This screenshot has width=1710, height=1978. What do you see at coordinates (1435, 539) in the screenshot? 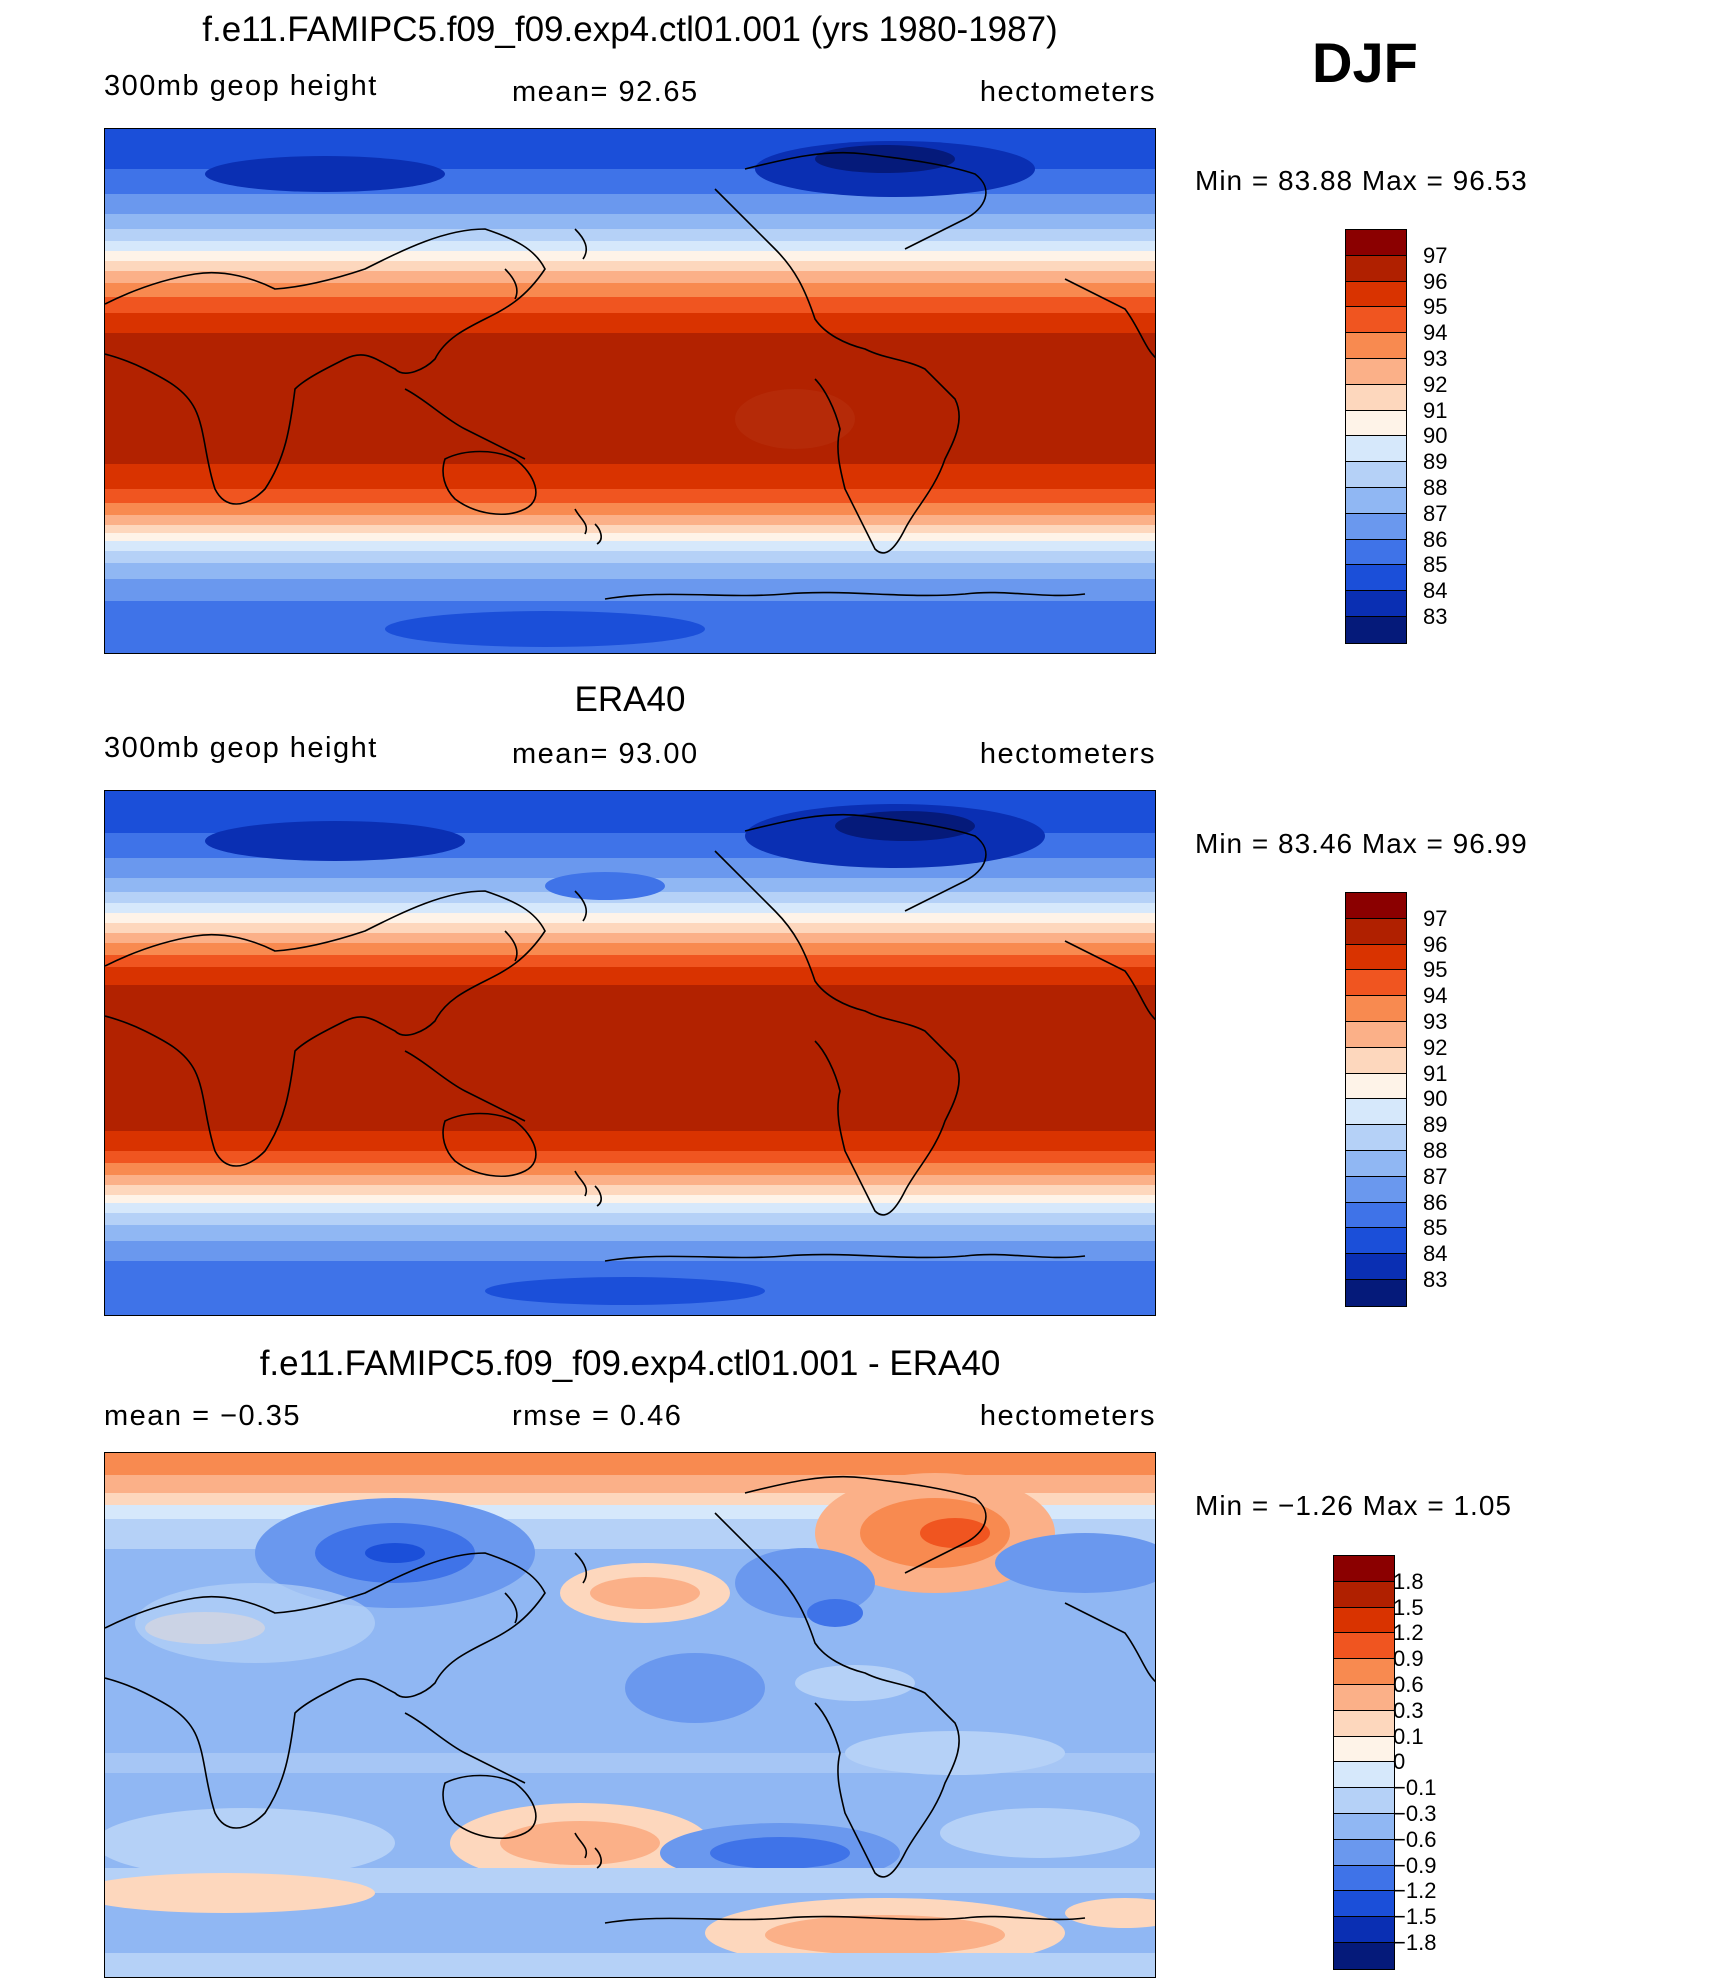
I see `colorbar-label: 86` at bounding box center [1435, 539].